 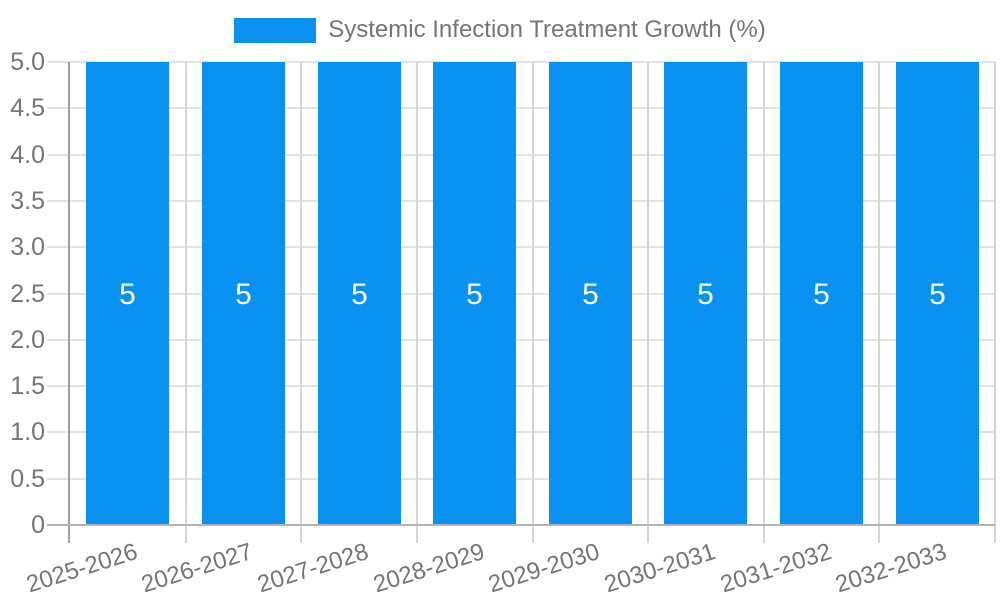 I want to click on y-tick-label: 0, so click(x=38, y=525).